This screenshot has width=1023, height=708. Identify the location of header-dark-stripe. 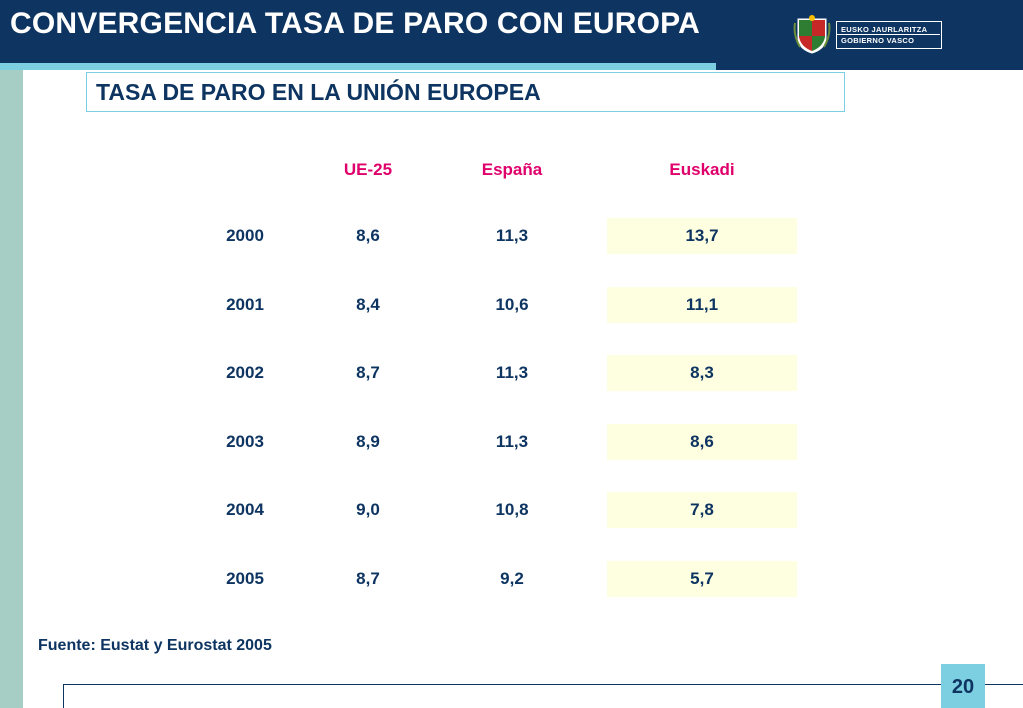
(869, 66).